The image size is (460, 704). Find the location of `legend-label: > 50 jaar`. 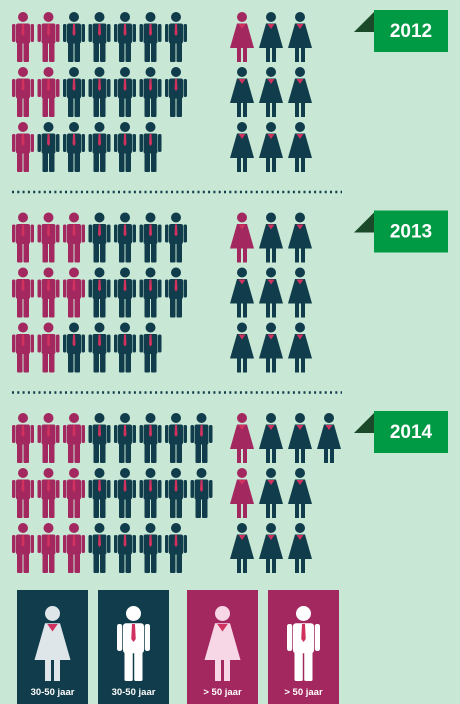

legend-label: > 50 jaar is located at coordinates (303, 692).